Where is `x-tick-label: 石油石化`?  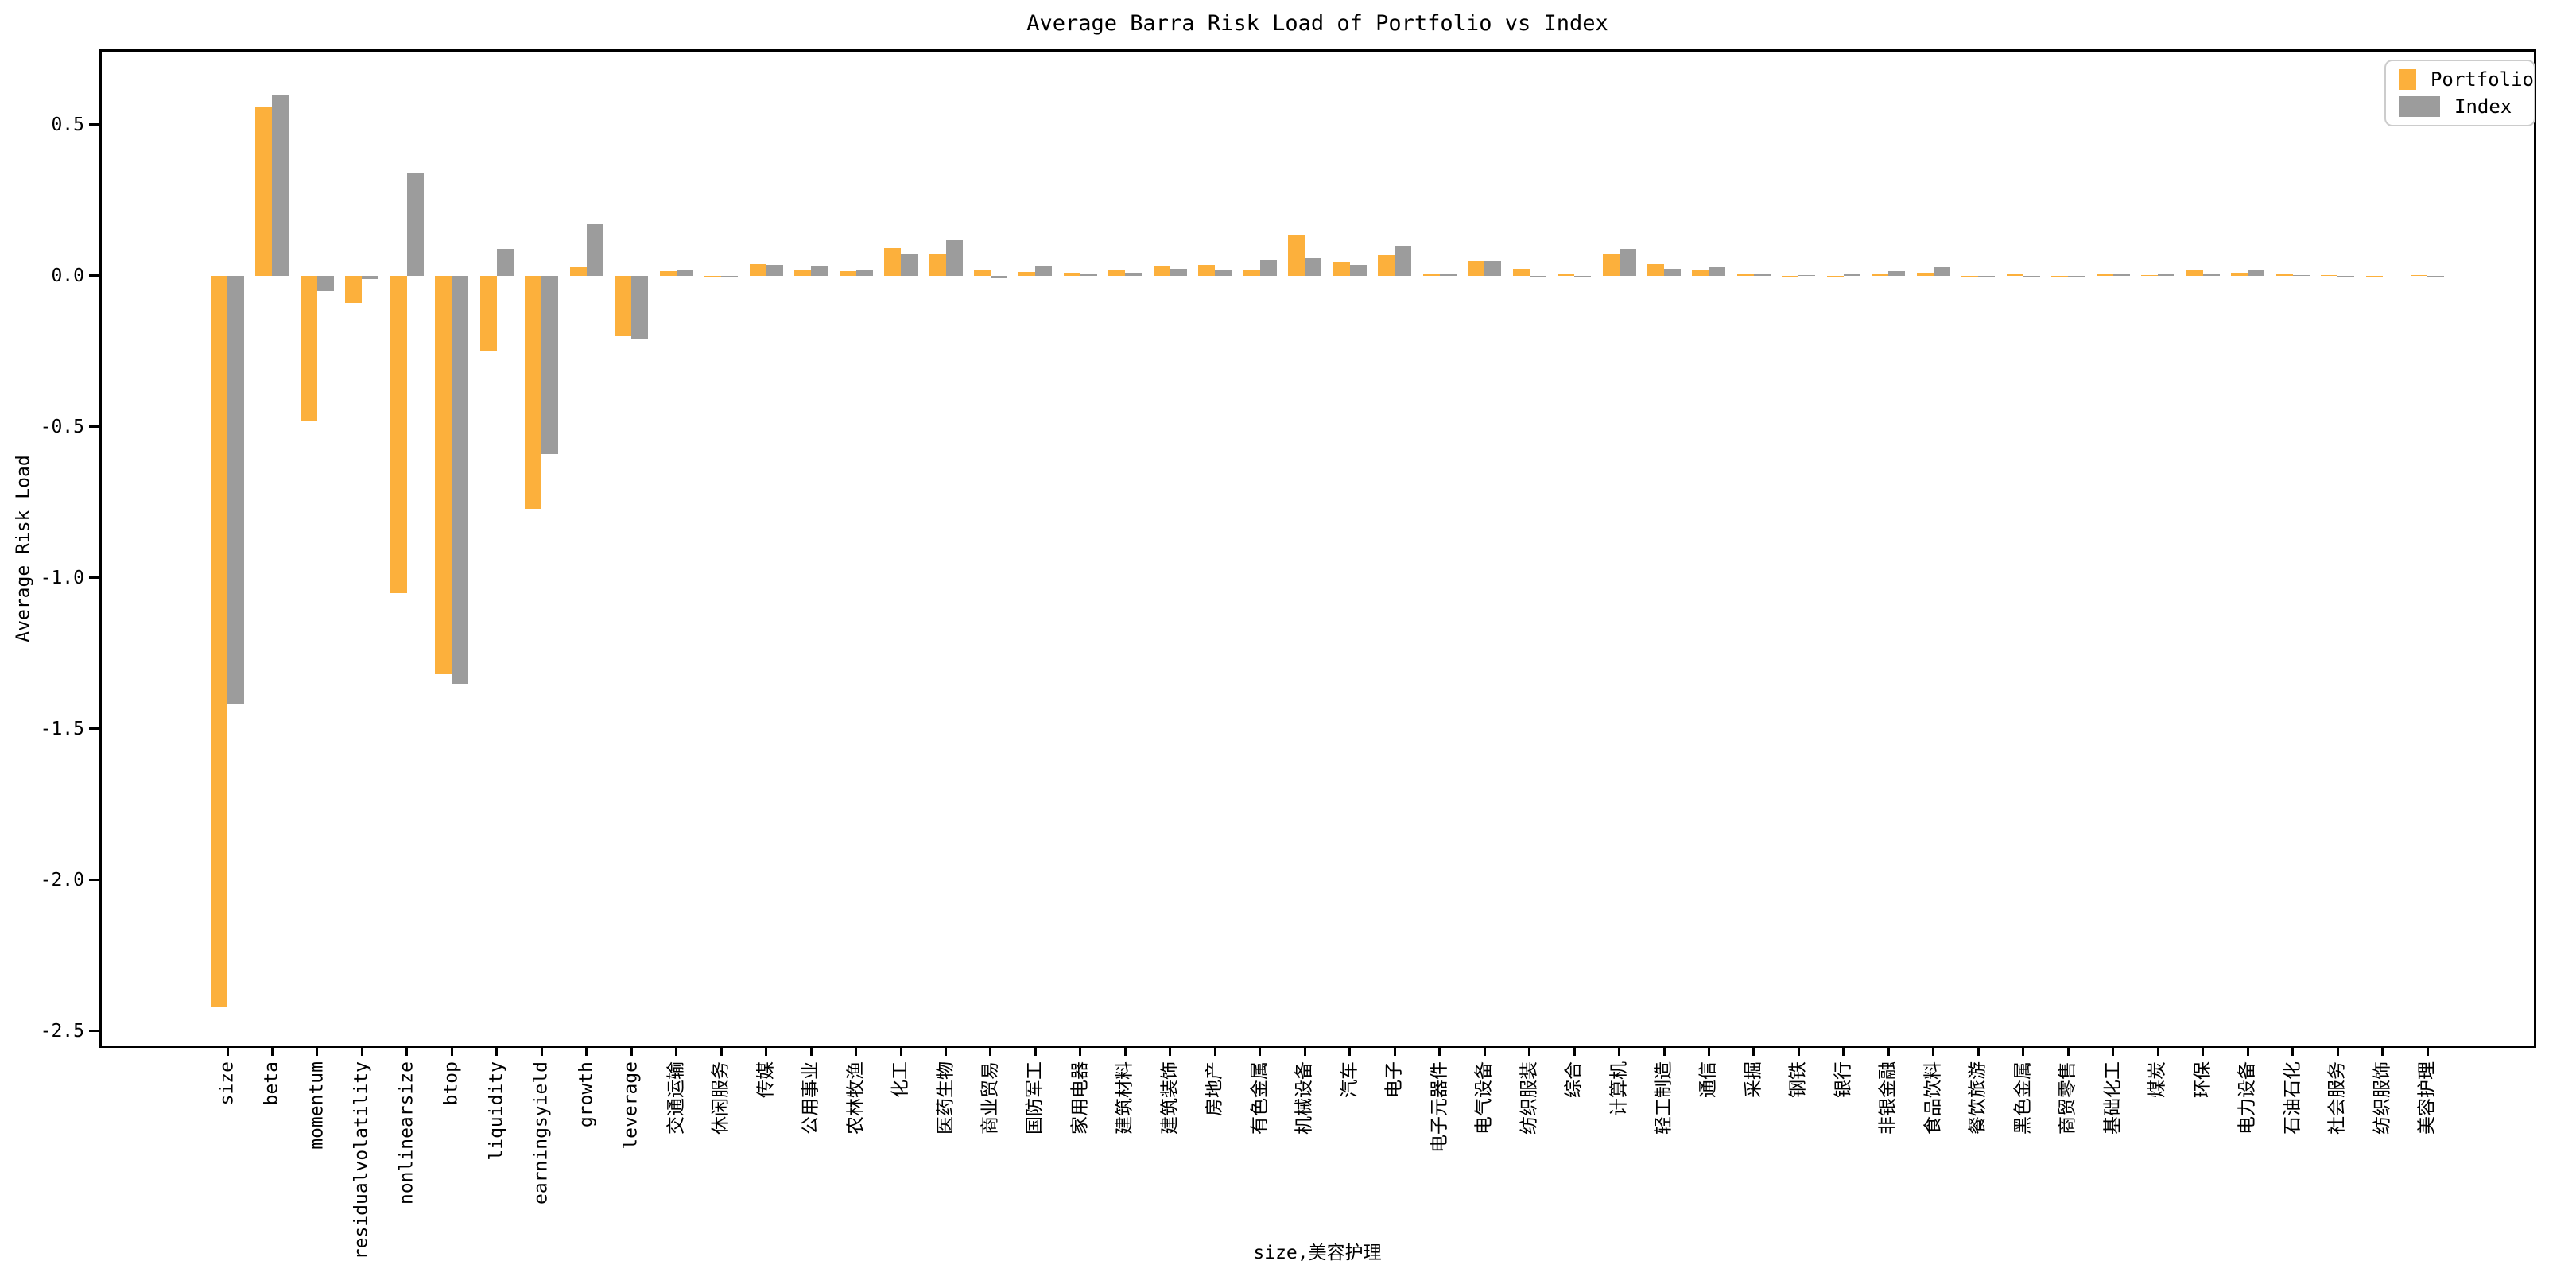 x-tick-label: 石油石化 is located at coordinates (2292, 1098).